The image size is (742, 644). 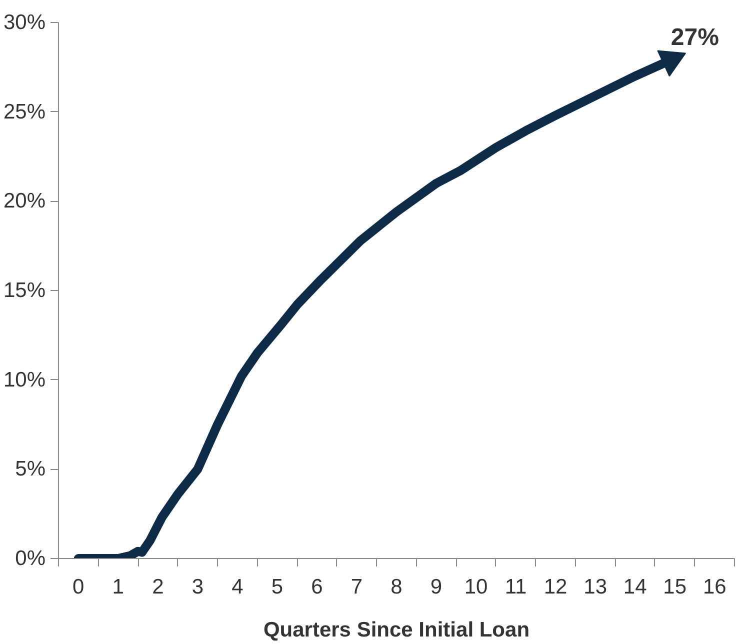 What do you see at coordinates (24, 112) in the screenshot?
I see `y-tick-label: 25%` at bounding box center [24, 112].